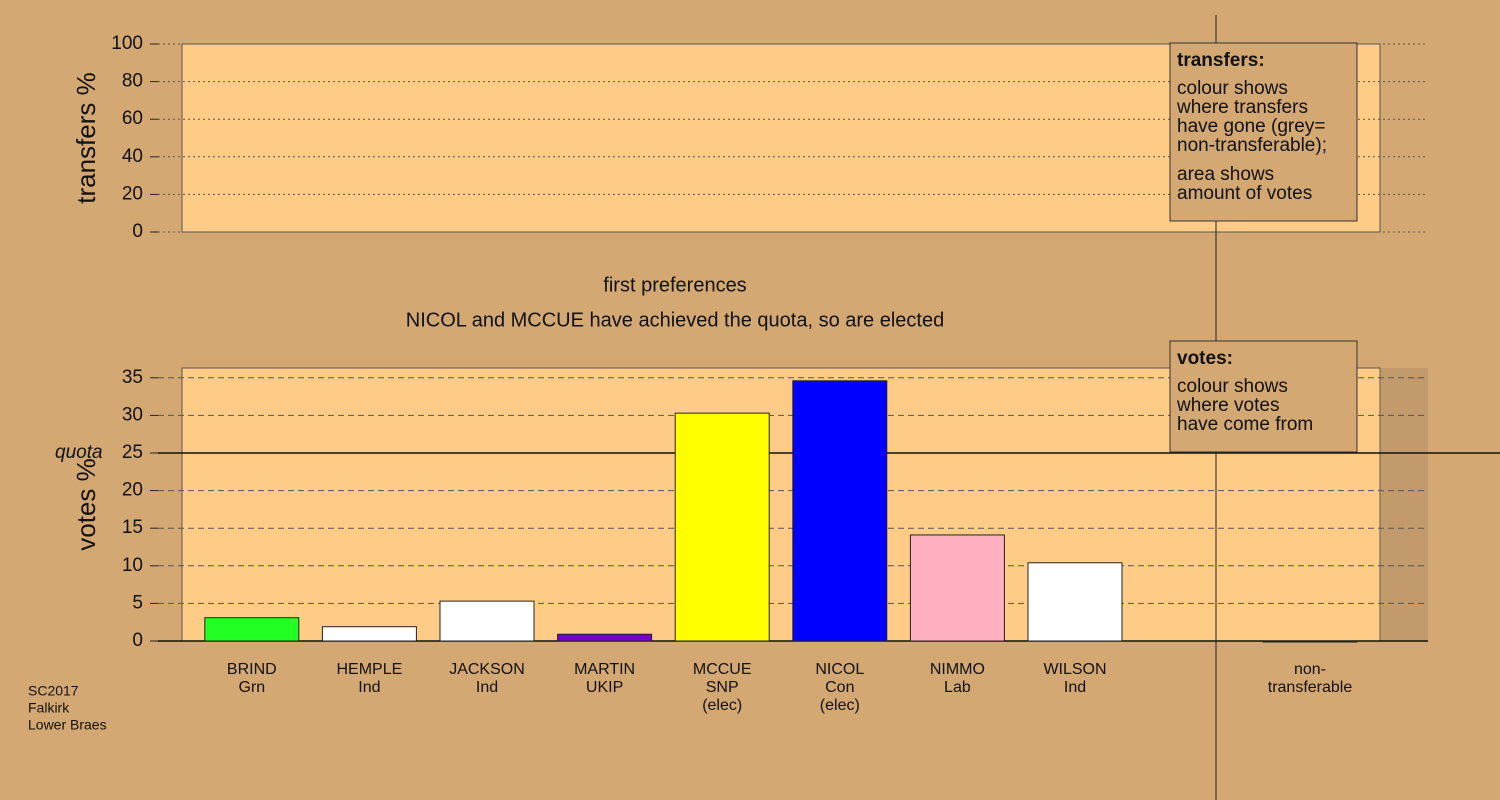 Image resolution: width=1500 pixels, height=800 pixels. What do you see at coordinates (1242, 107) in the screenshot?
I see `legend-text: where transfers` at bounding box center [1242, 107].